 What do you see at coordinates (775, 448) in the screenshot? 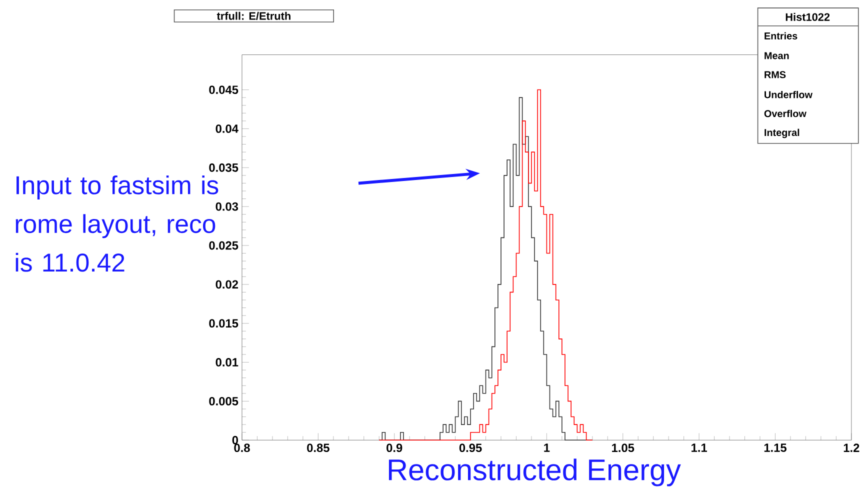
I see `x-tick-label: 1.15` at bounding box center [775, 448].